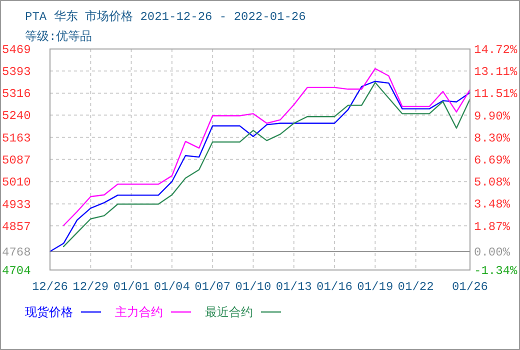  Describe the element at coordinates (212, 287) in the screenshot. I see `x-tick-label: 01/07` at that location.